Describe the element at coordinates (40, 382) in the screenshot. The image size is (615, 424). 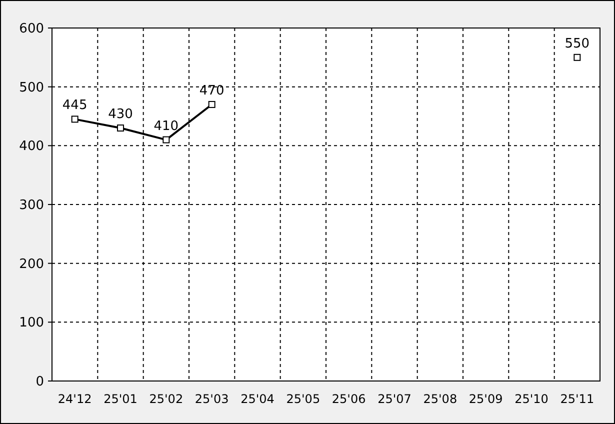
I see `y-tick-label: 0` at that location.